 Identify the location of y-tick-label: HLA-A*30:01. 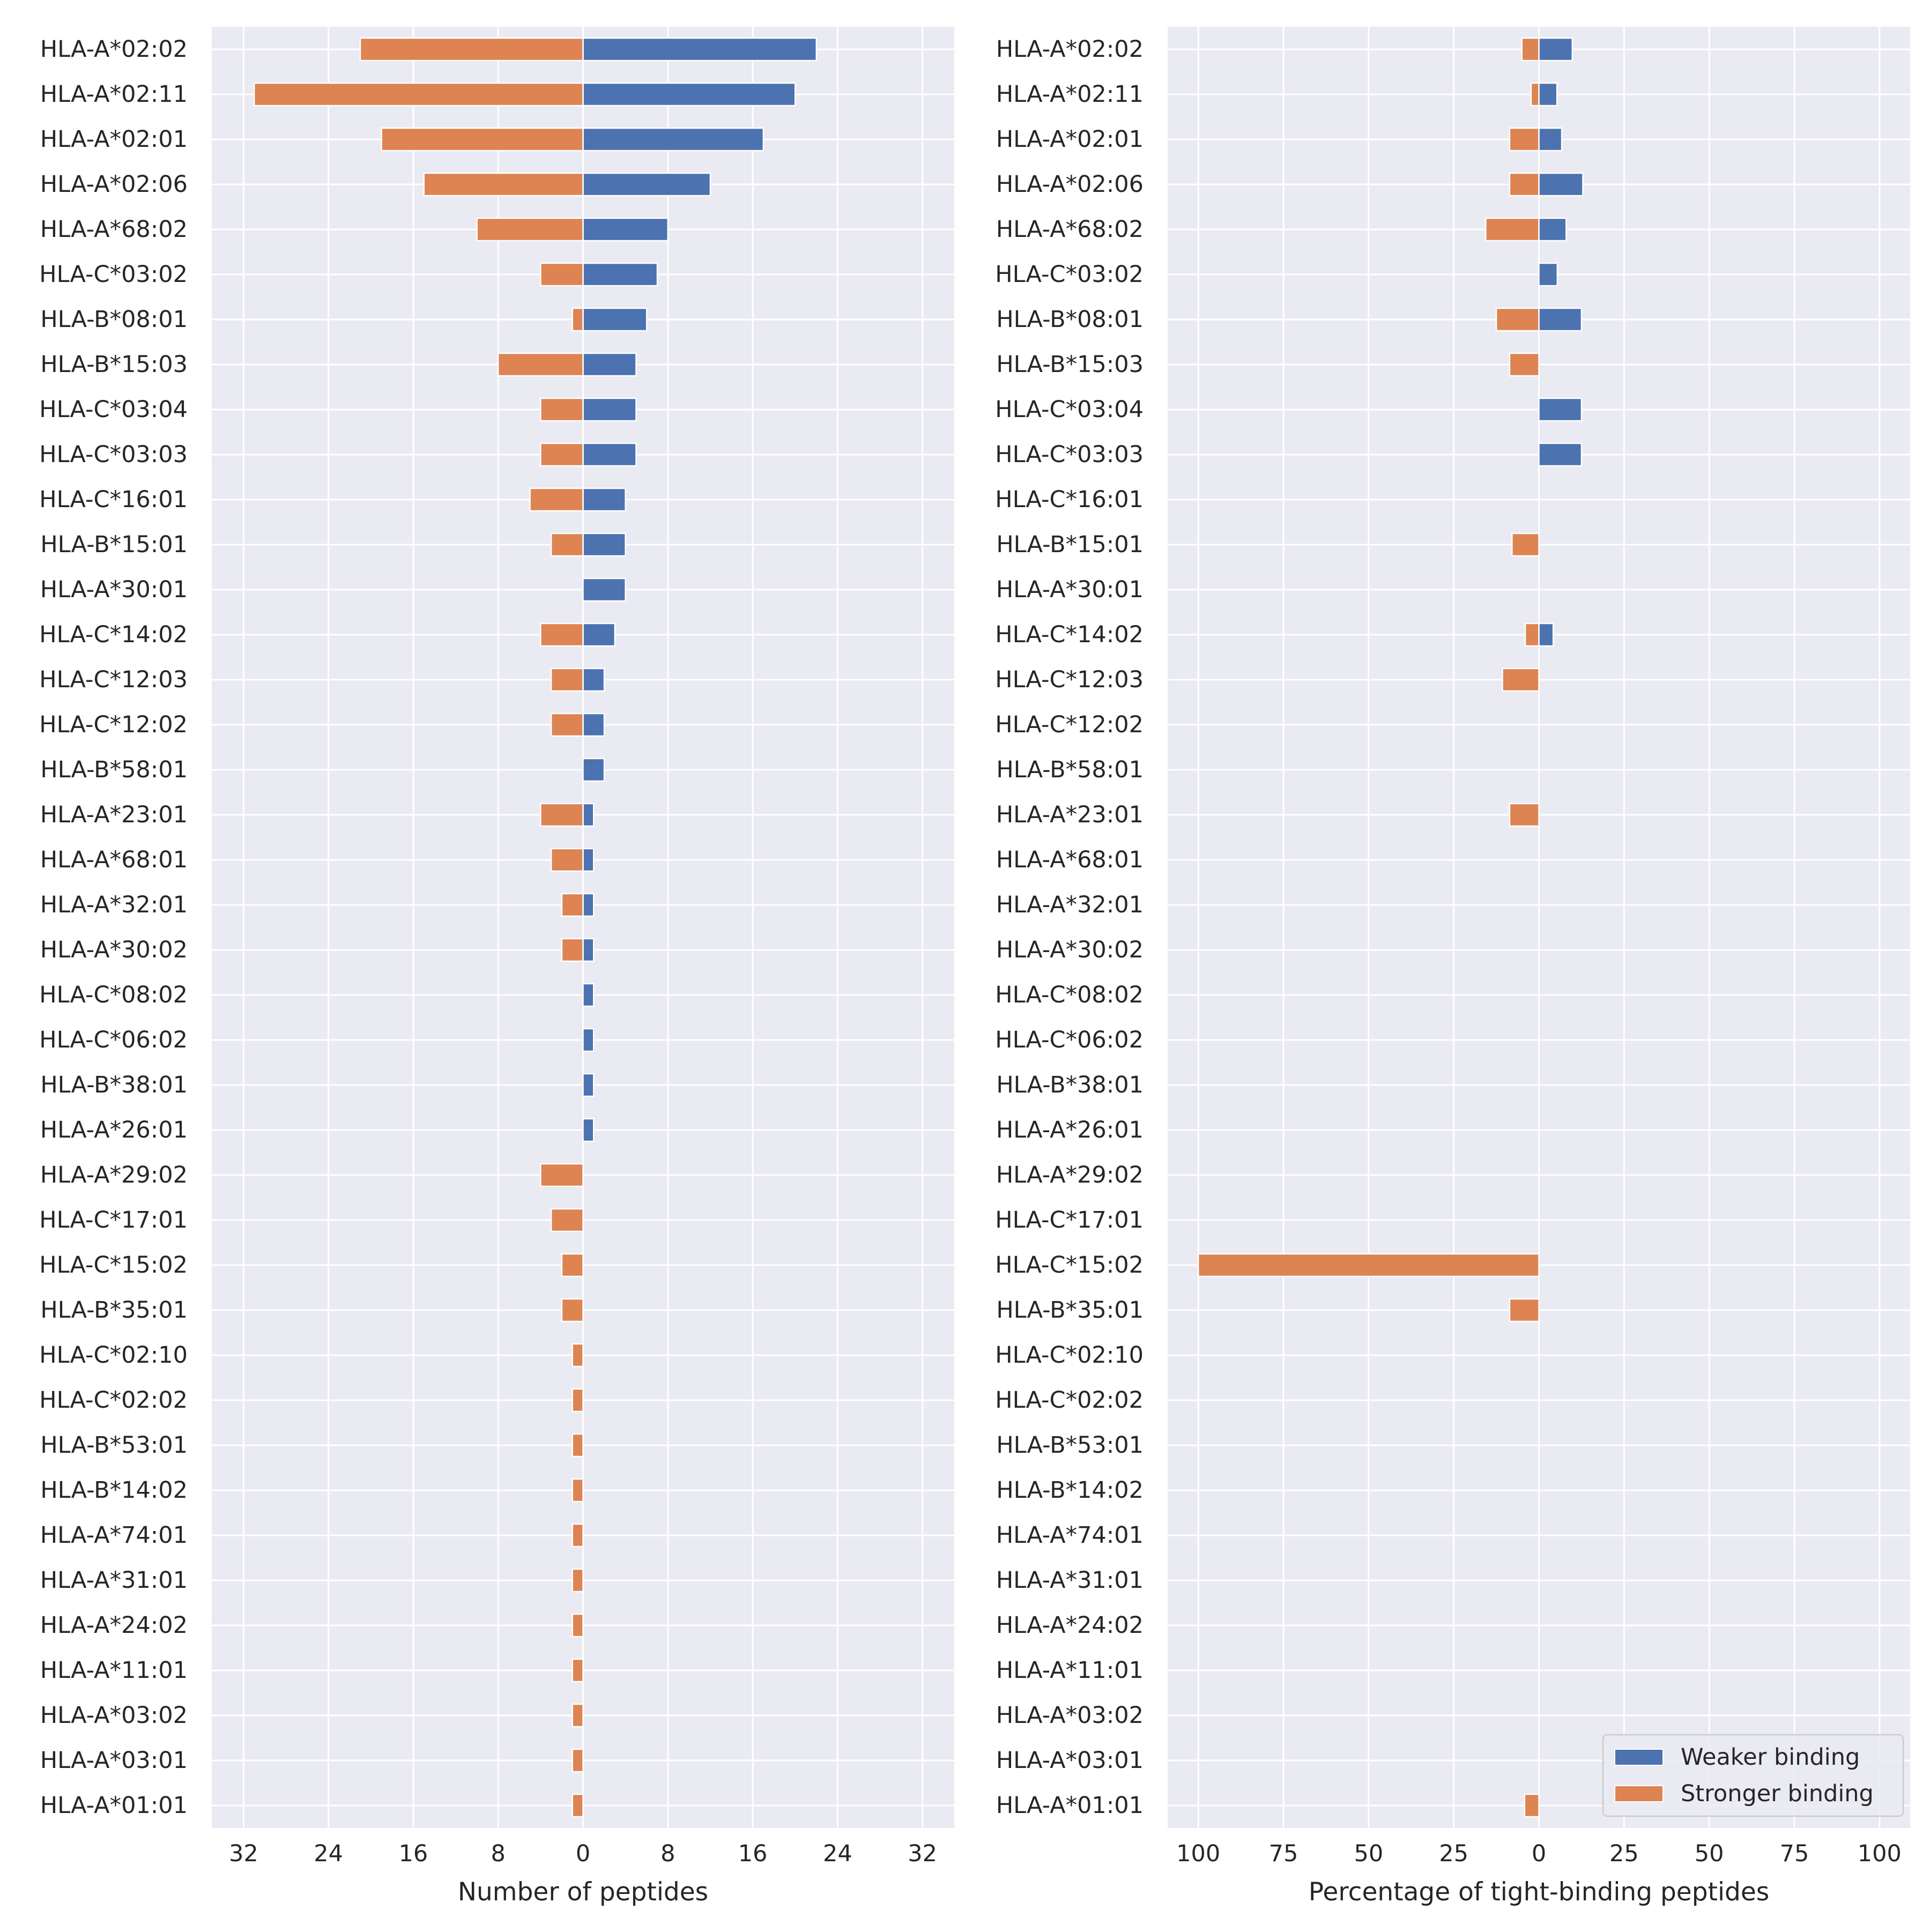
(1070, 589).